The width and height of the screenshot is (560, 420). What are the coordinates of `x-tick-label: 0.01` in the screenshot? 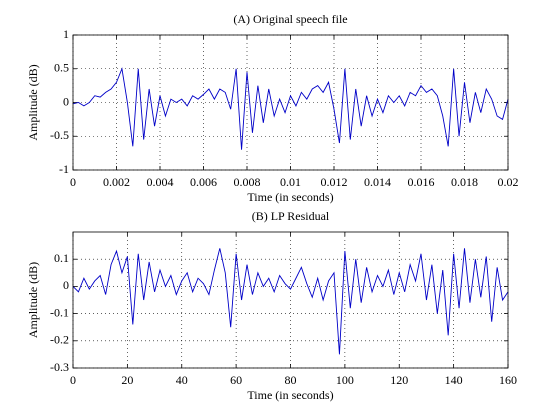 It's located at (290, 182).